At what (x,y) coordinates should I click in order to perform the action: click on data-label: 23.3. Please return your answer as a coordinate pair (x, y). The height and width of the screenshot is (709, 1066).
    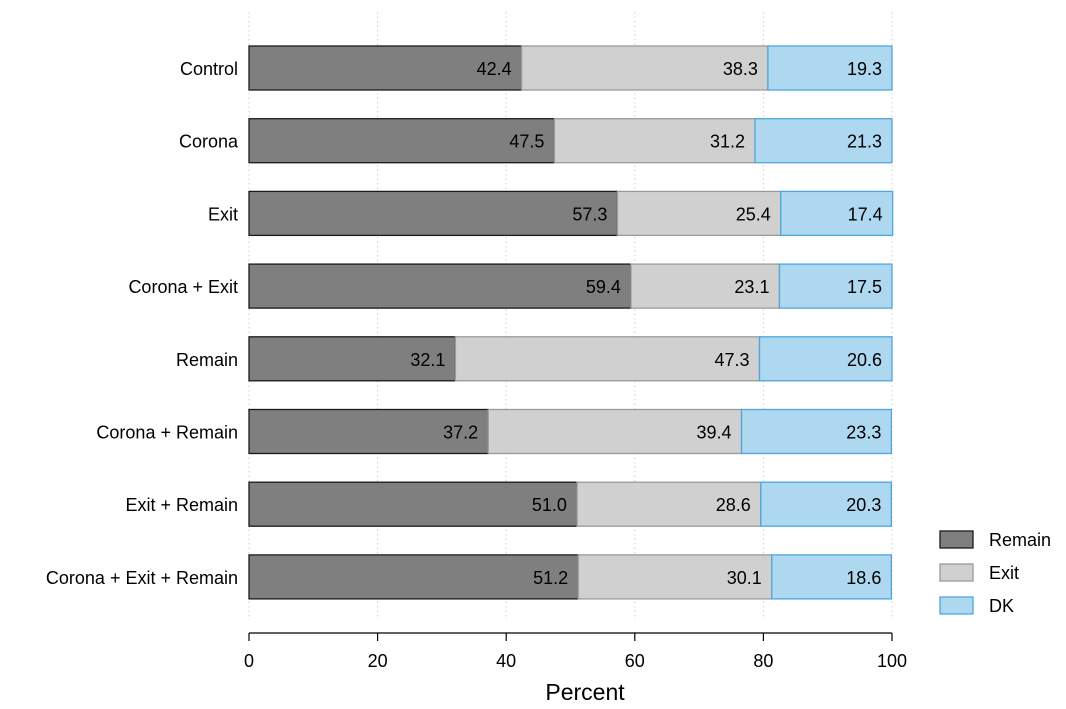
    Looking at the image, I should click on (863, 433).